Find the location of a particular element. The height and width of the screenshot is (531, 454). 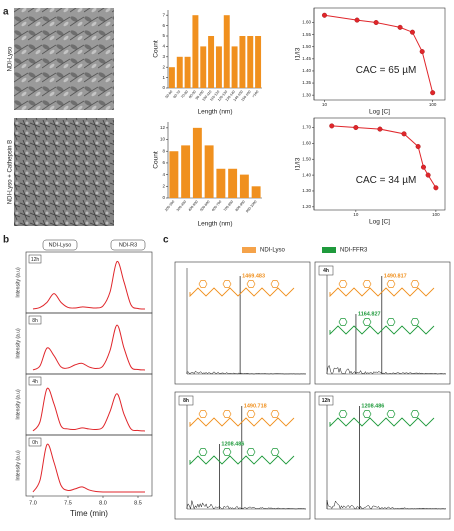

panel-label: a is located at coordinates (6, 12).